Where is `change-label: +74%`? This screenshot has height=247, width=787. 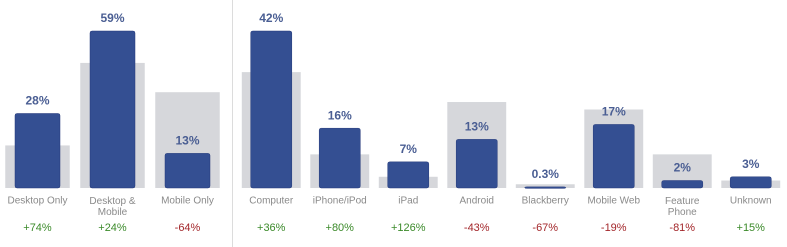 change-label: +74% is located at coordinates (37, 228).